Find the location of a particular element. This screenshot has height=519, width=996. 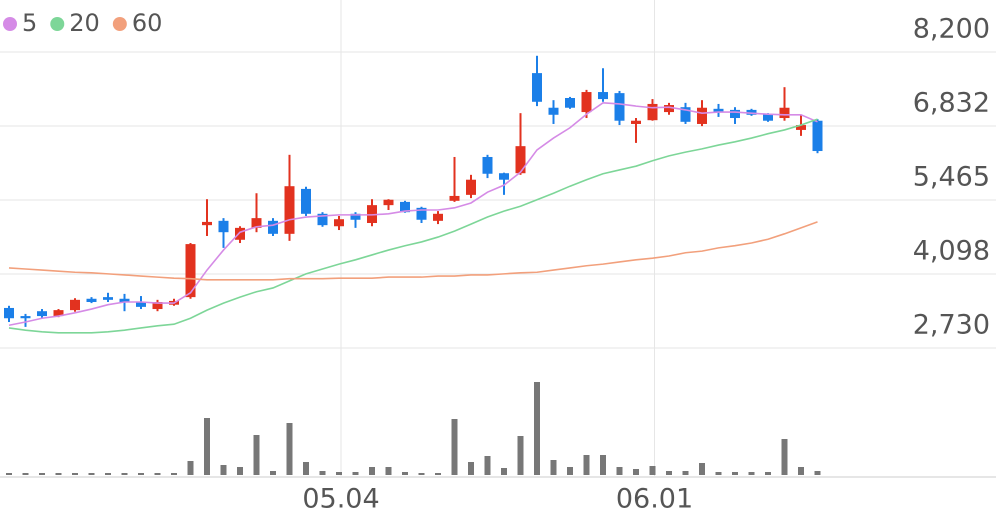

x-tick-label: 06.01 is located at coordinates (654, 499).